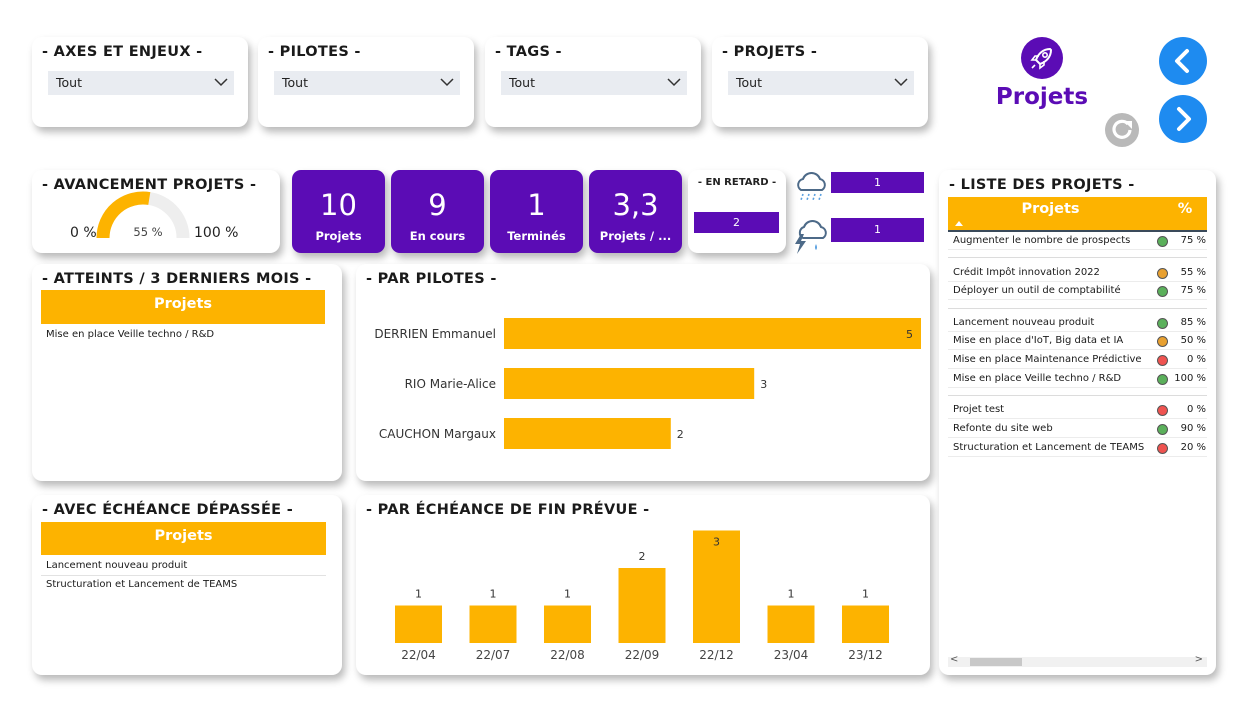 The height and width of the screenshot is (712, 1239). Describe the element at coordinates (1077, 242) in the screenshot. I see `table-row: Augmenter le nombre de prospects 75 %` at that location.